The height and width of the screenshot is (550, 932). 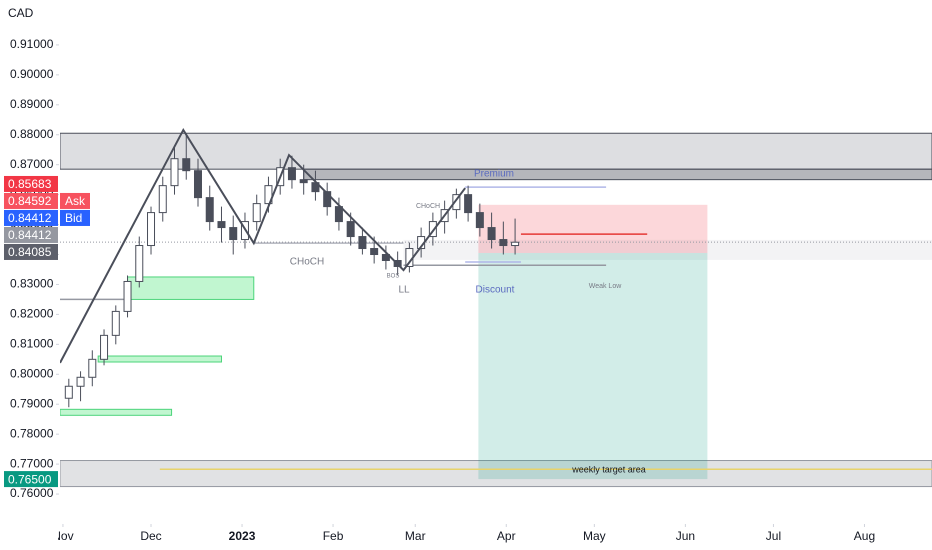 What do you see at coordinates (32, 74) in the screenshot?
I see `y-tick-label: 0.90000` at bounding box center [32, 74].